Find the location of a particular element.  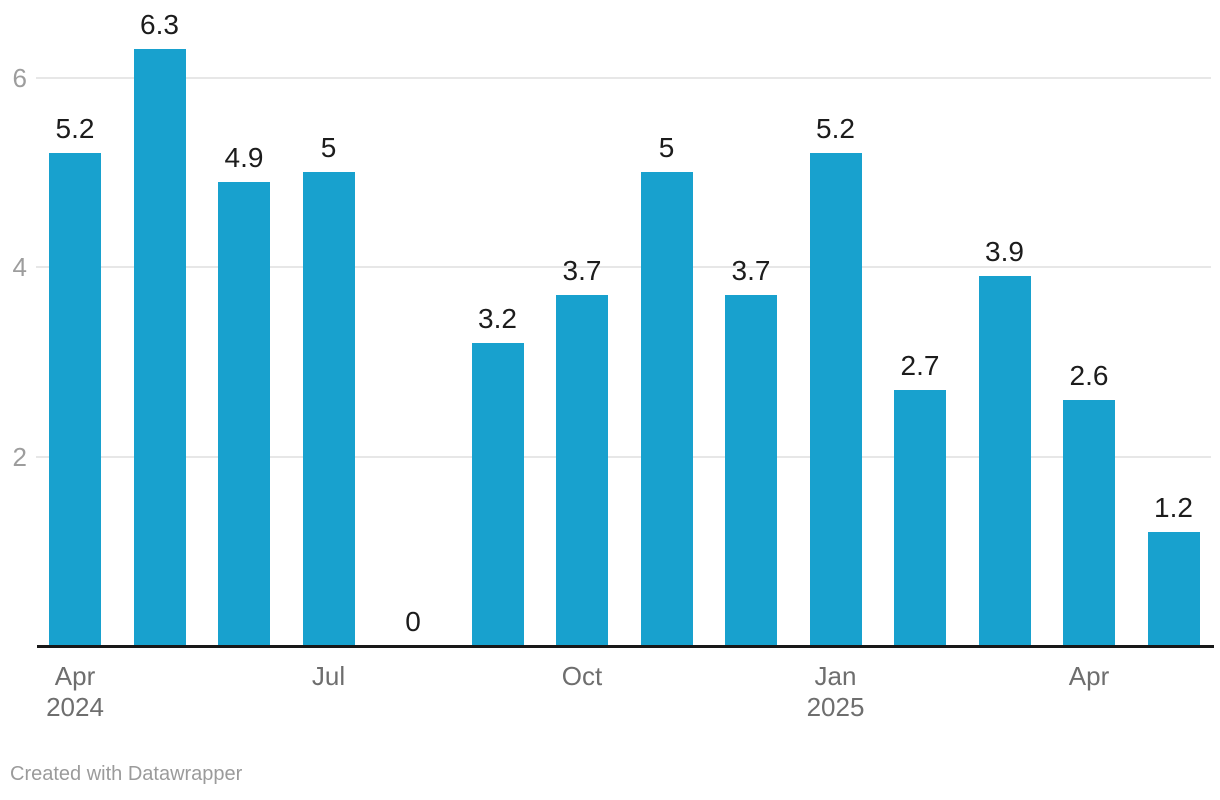

y-tick-label: 6 is located at coordinates (19, 77).